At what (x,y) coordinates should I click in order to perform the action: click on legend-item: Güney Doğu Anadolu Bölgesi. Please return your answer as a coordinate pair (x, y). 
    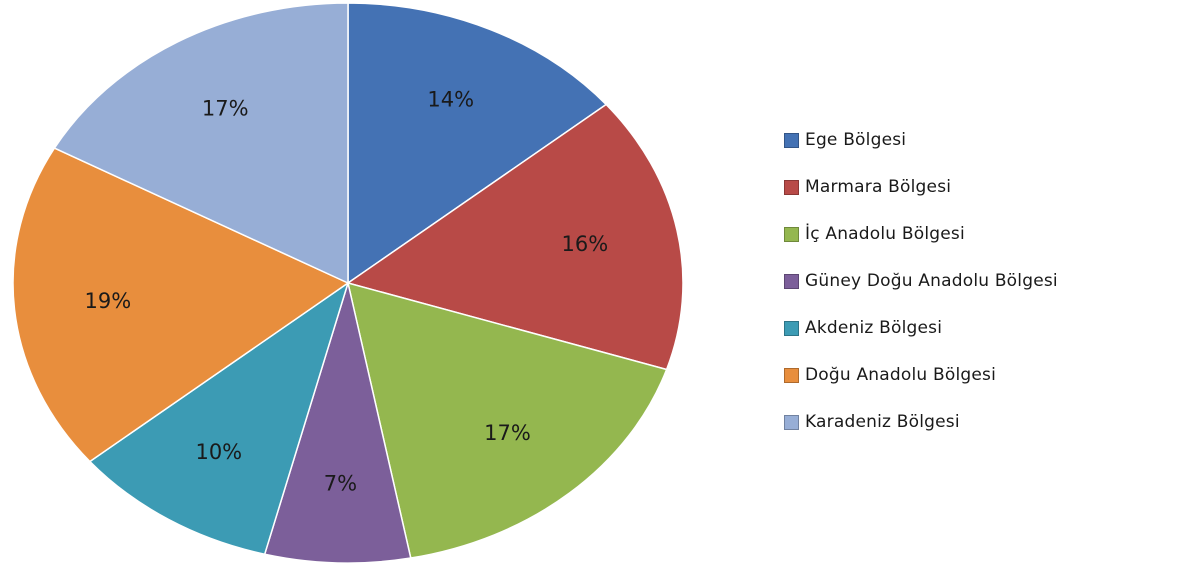
    Looking at the image, I should click on (989, 281).